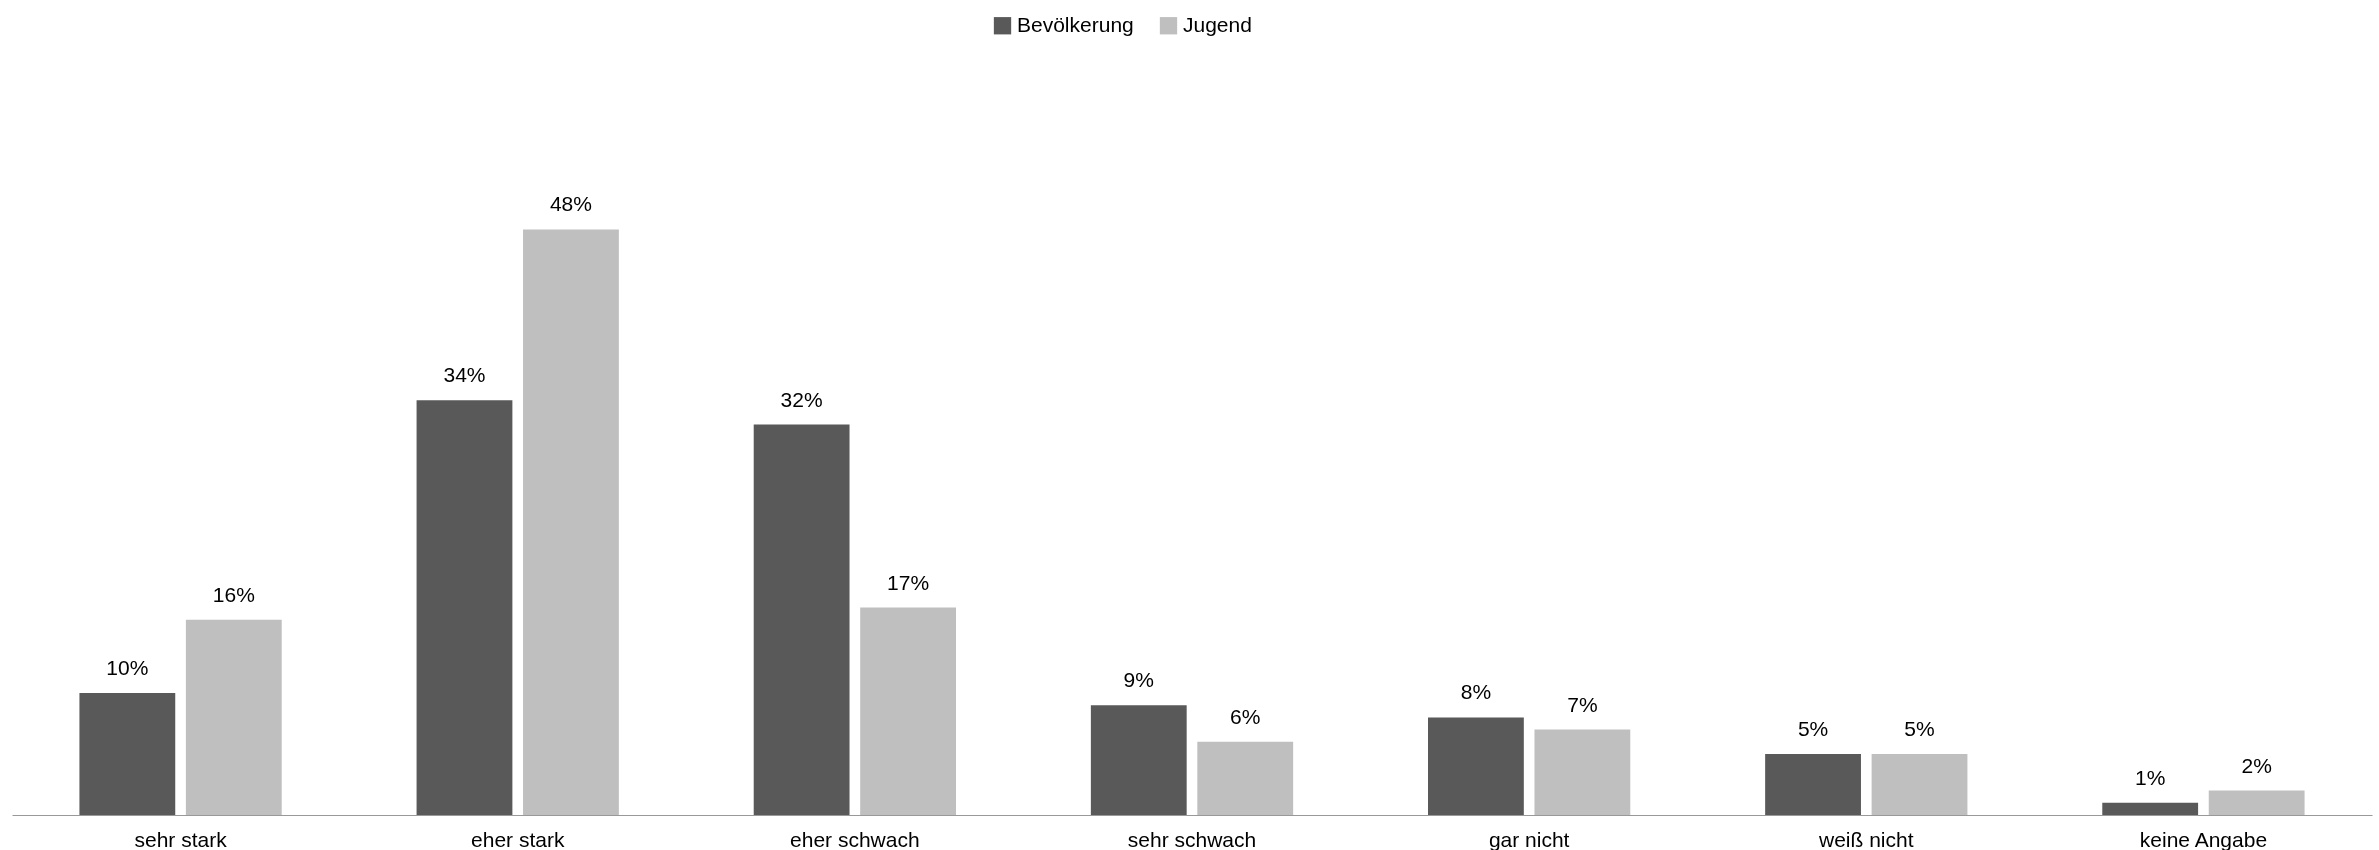 Image resolution: width=2379 pixels, height=850 pixels. What do you see at coordinates (1582, 704) in the screenshot?
I see `data-label: 7%` at bounding box center [1582, 704].